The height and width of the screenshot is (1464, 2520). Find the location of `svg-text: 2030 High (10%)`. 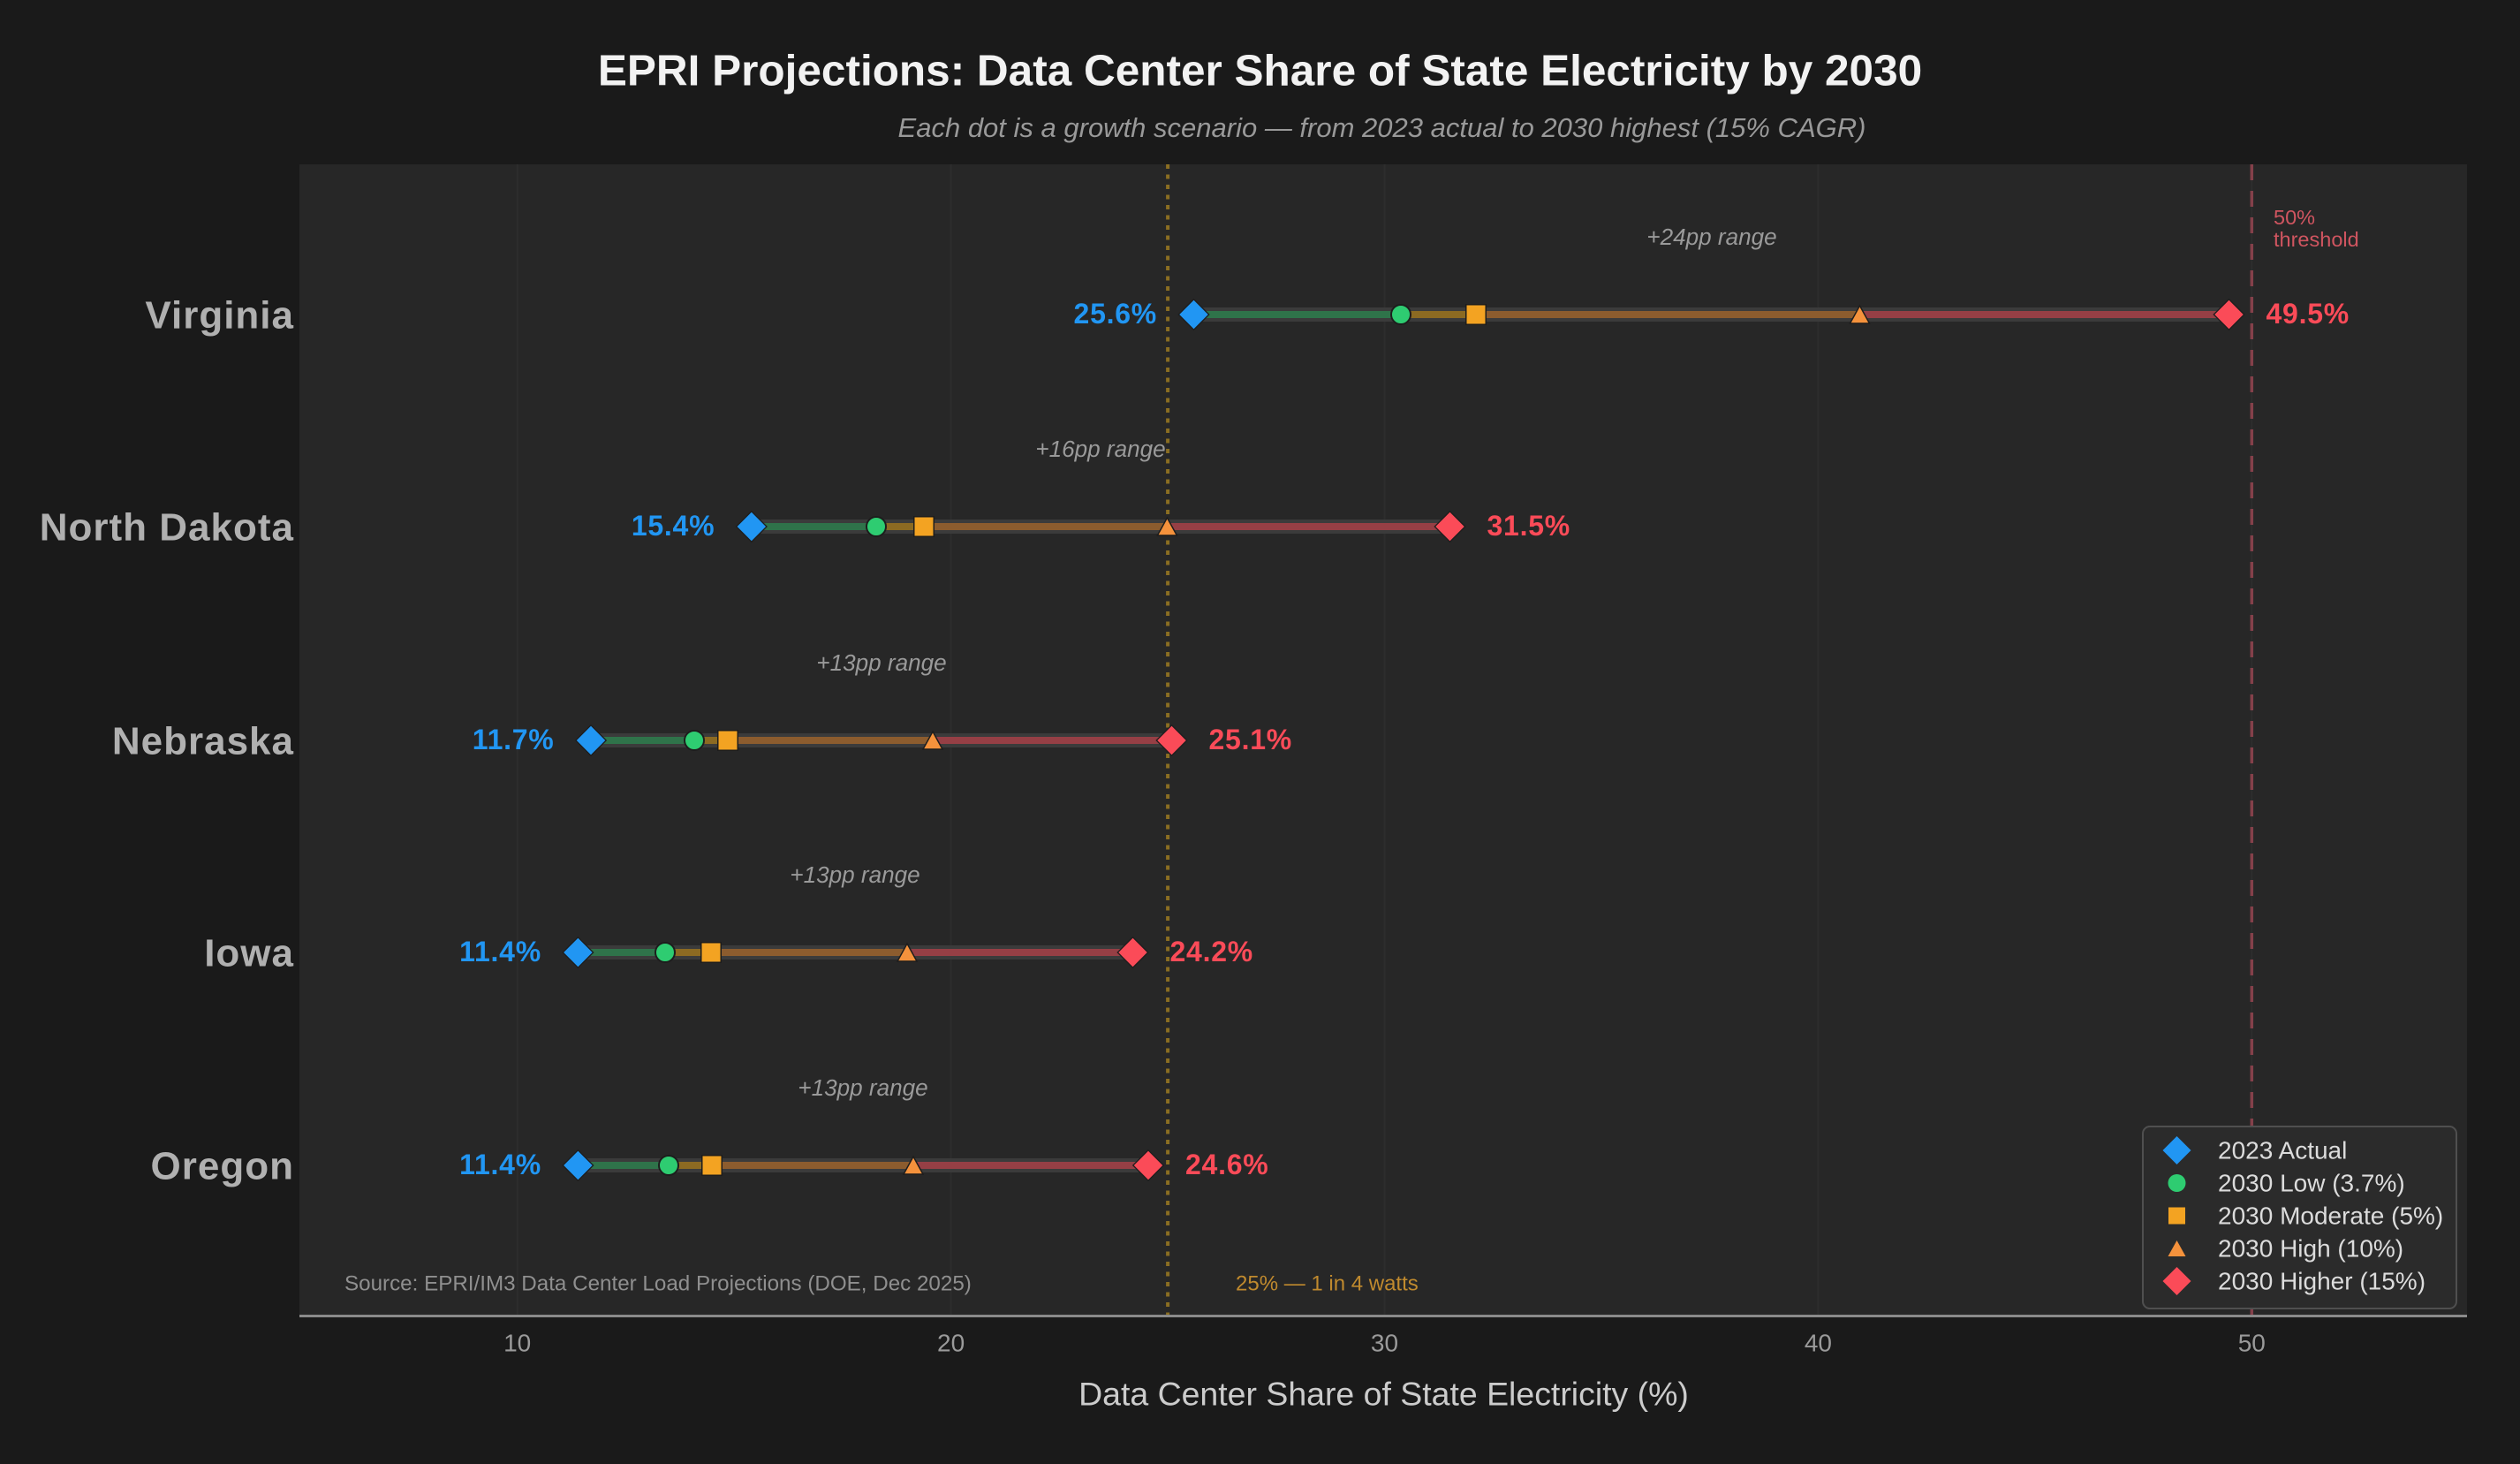

svg-text: 2030 High (10%) is located at coordinates (2310, 1249).